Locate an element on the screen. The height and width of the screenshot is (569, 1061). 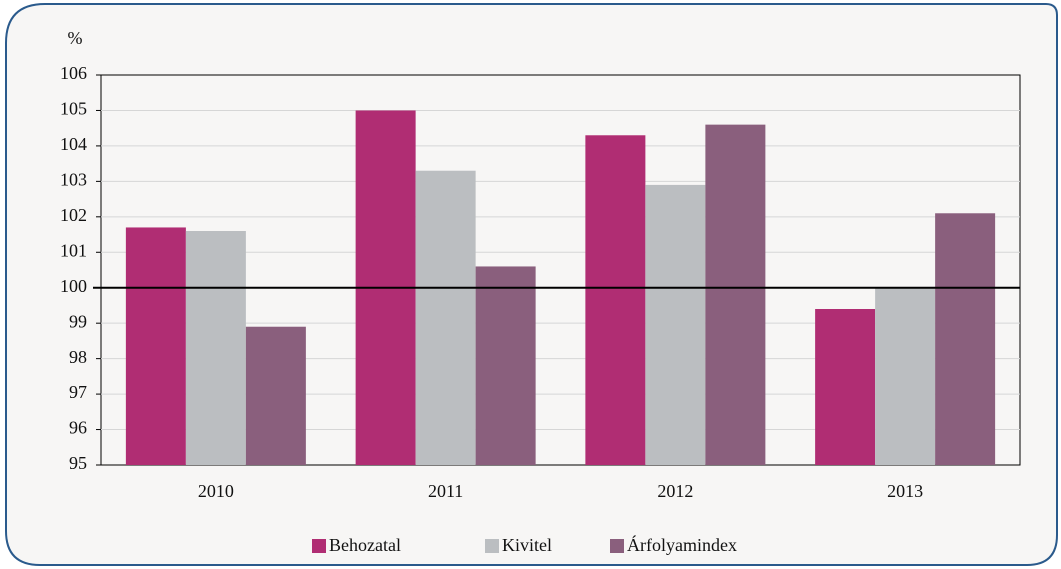
x-tick-label: 2011 is located at coordinates (445, 491).